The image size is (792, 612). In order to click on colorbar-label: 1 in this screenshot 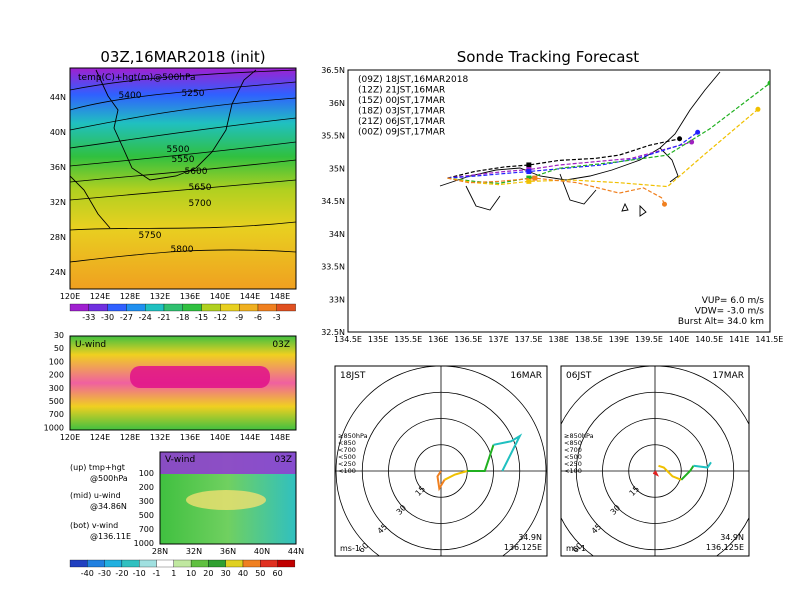, I will do `click(173, 573)`.